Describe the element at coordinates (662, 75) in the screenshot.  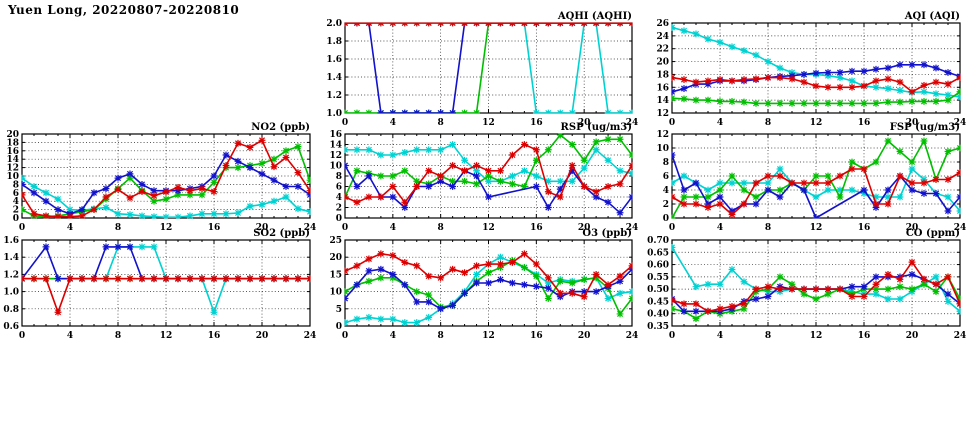
I see `aqi-ytick-label: 18` at that location.